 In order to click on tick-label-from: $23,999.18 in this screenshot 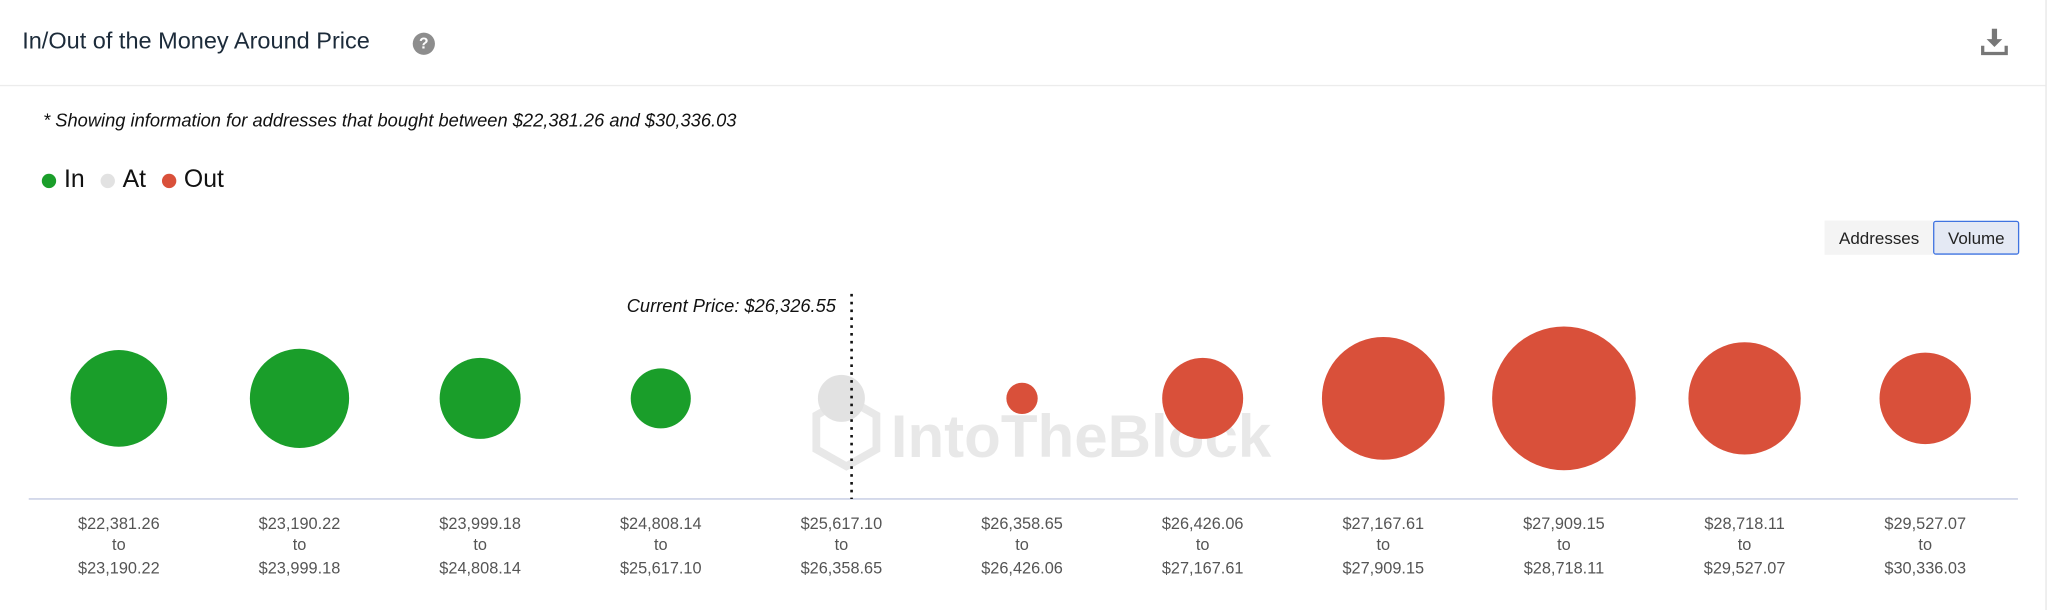, I will do `click(480, 524)`.